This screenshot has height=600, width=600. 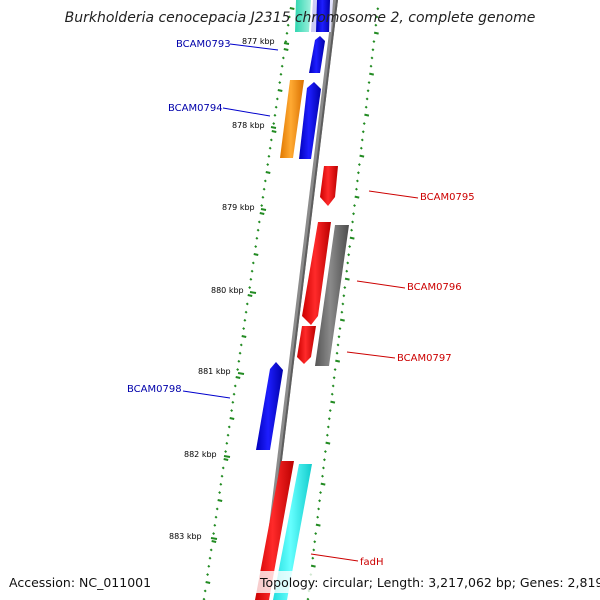 I want to click on label-bcam0796: BCAM0796, so click(x=434, y=287).